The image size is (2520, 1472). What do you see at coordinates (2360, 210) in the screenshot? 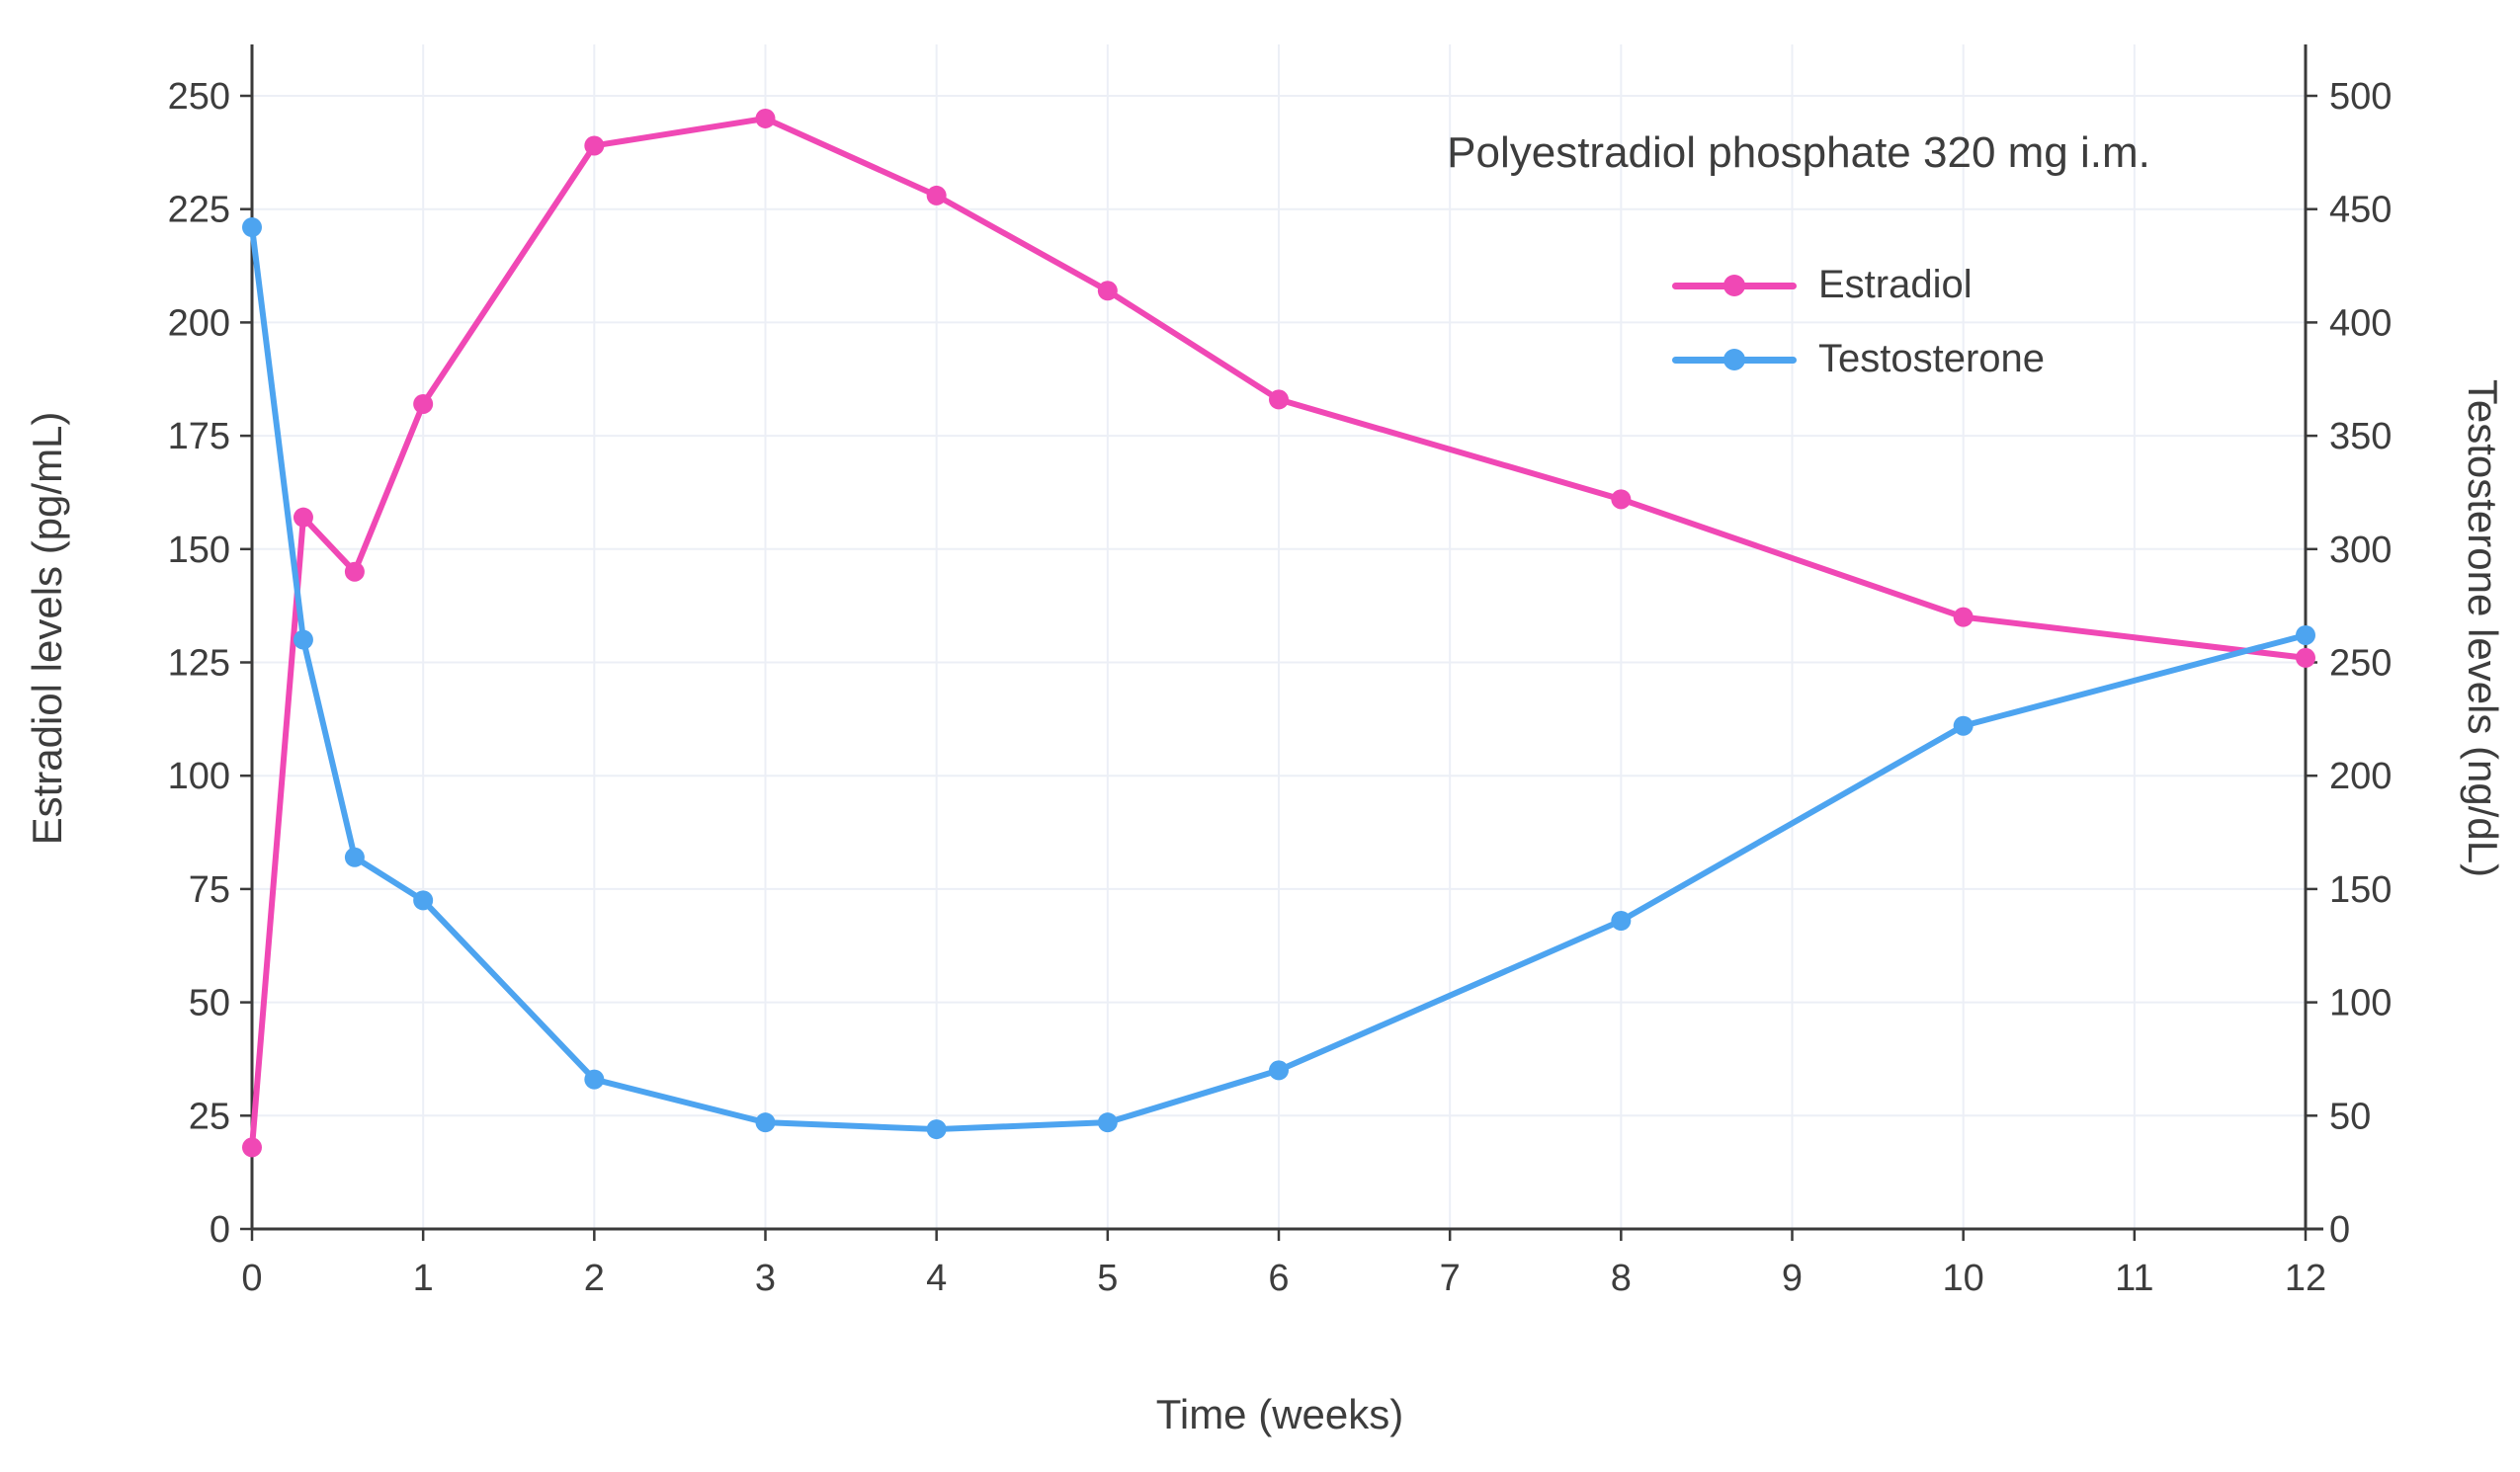
I see `svg-text: 450` at bounding box center [2360, 210].